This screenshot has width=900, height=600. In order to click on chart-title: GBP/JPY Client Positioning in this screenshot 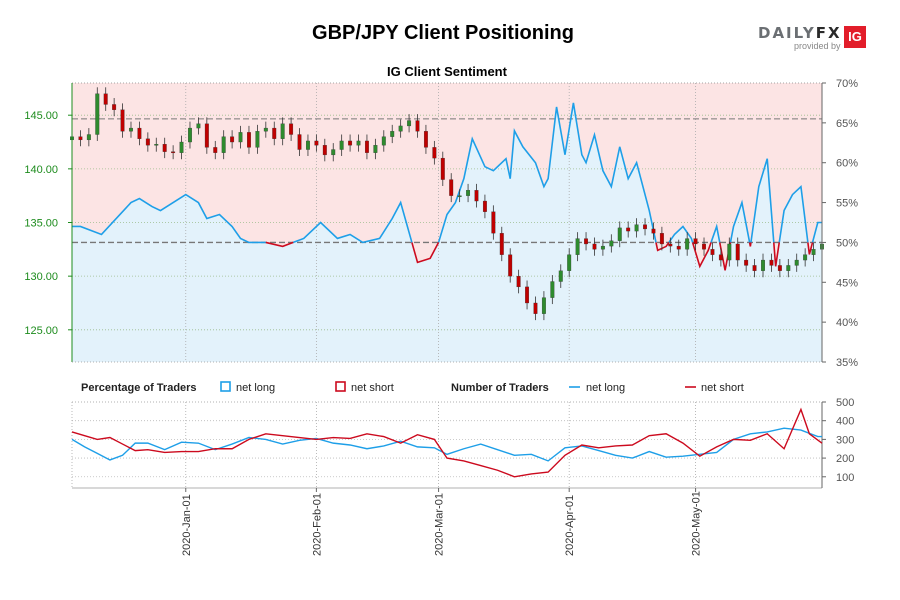, I will do `click(443, 33)`.